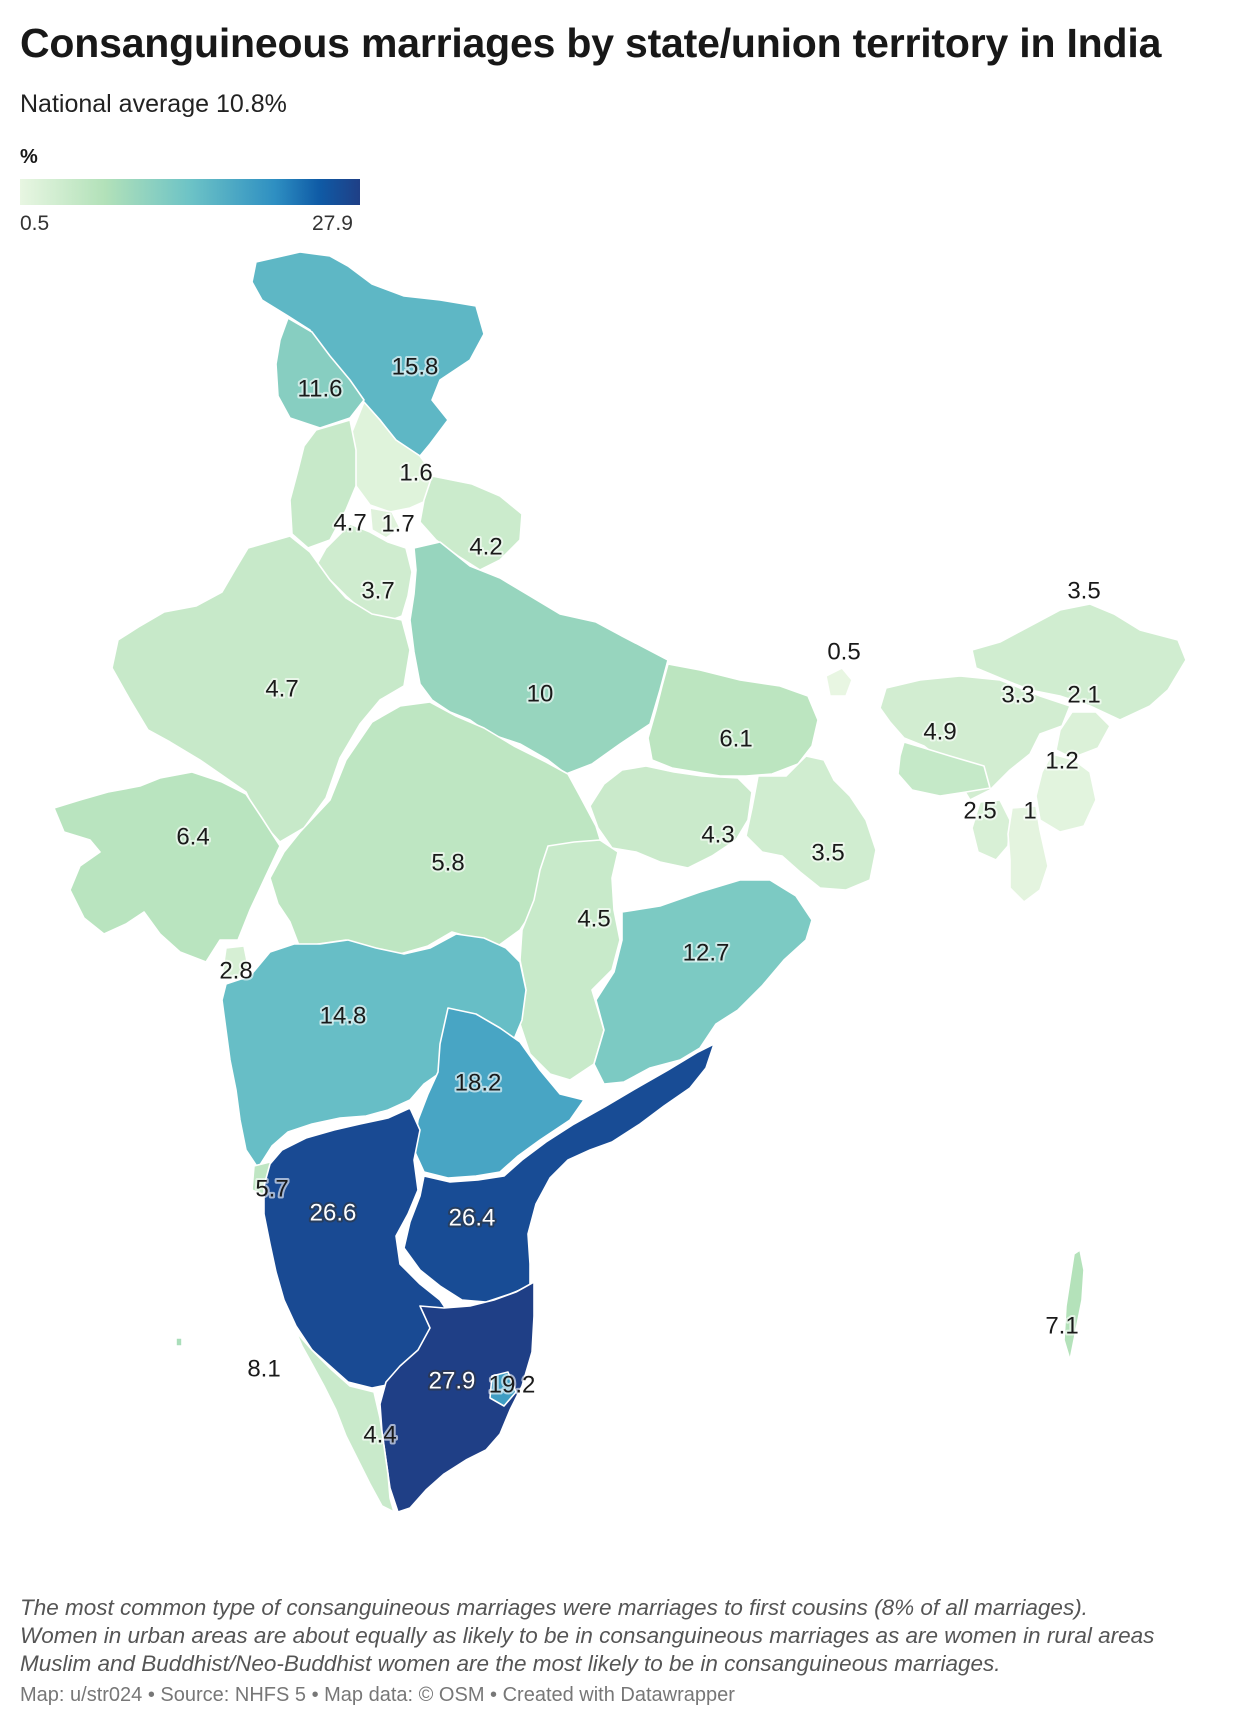 This screenshot has height=1732, width=1240. I want to click on value-label-telangana: 18.2, so click(478, 1082).